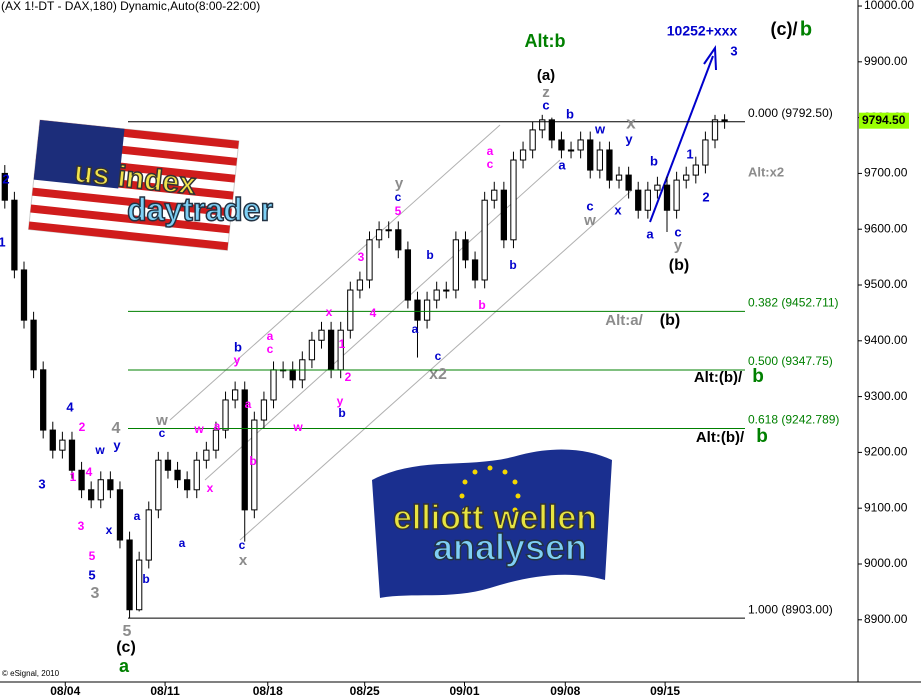 The image size is (921, 700). Describe the element at coordinates (784, 29) in the screenshot. I see `wave-label: (c)/` at that location.